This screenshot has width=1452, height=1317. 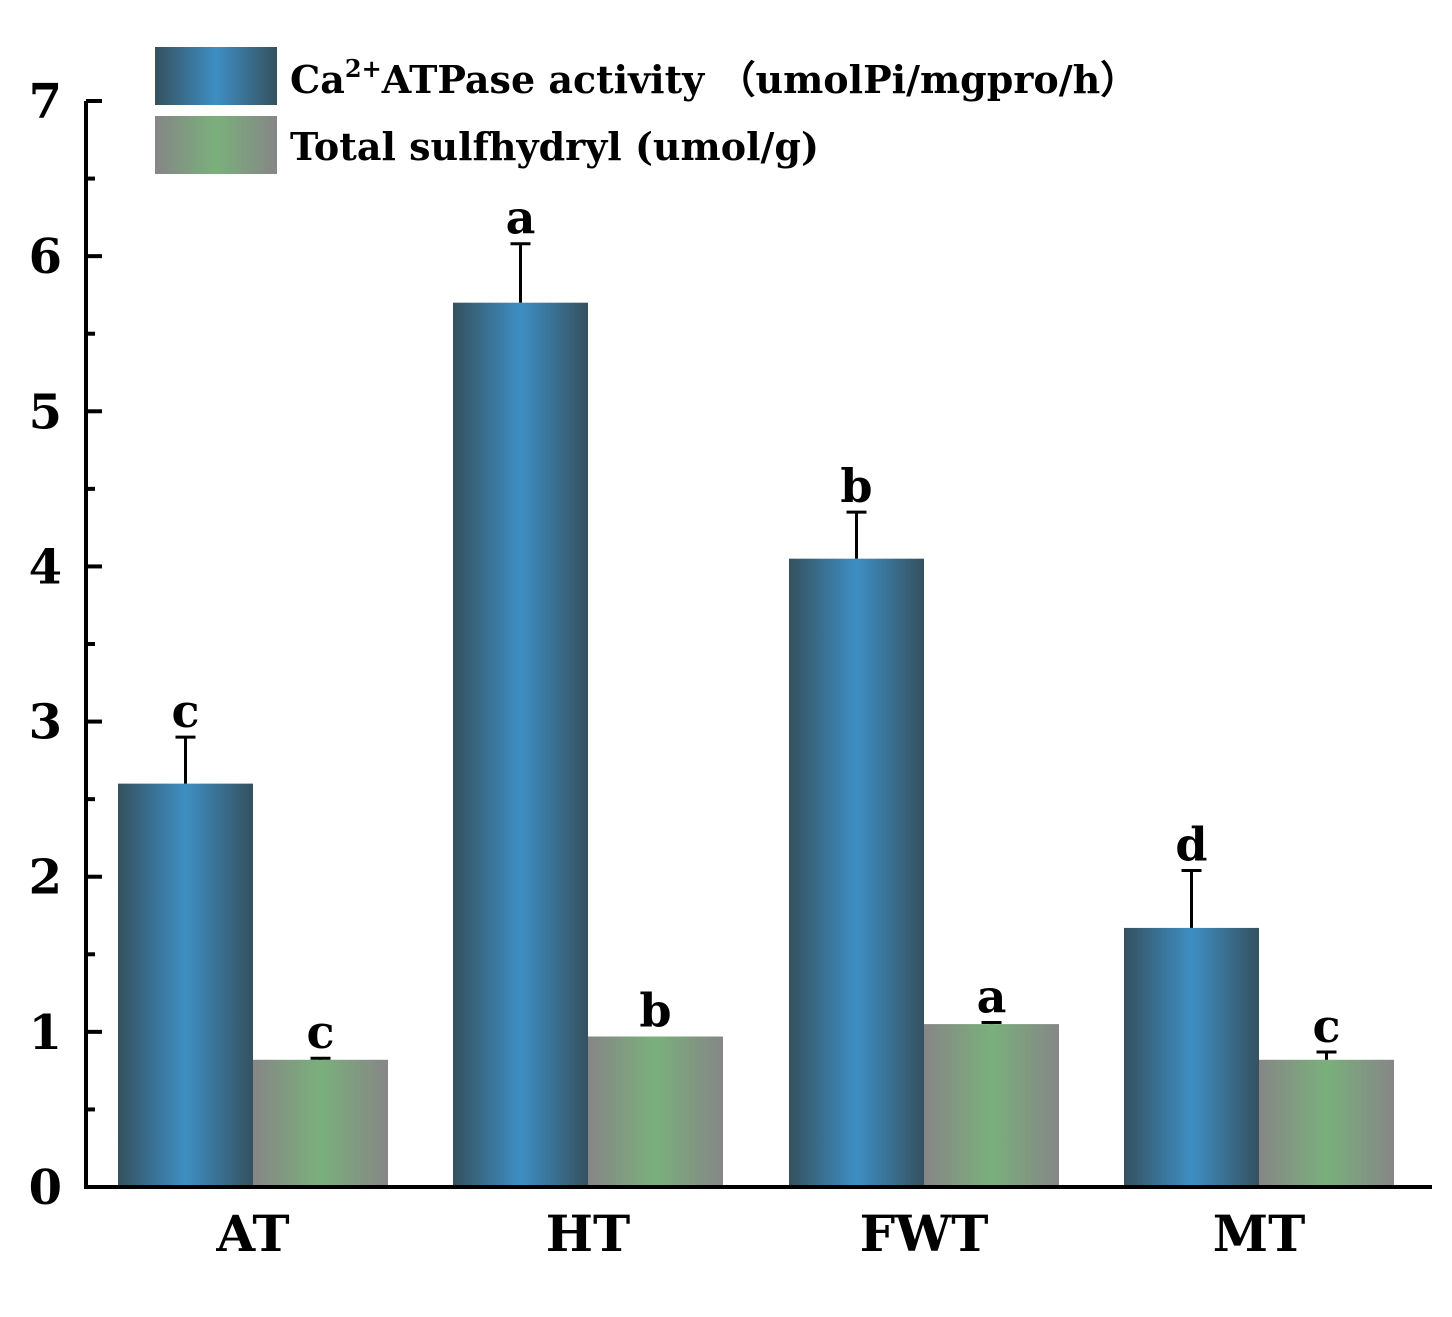 What do you see at coordinates (588, 1233) in the screenshot?
I see `x-category-label: HT` at bounding box center [588, 1233].